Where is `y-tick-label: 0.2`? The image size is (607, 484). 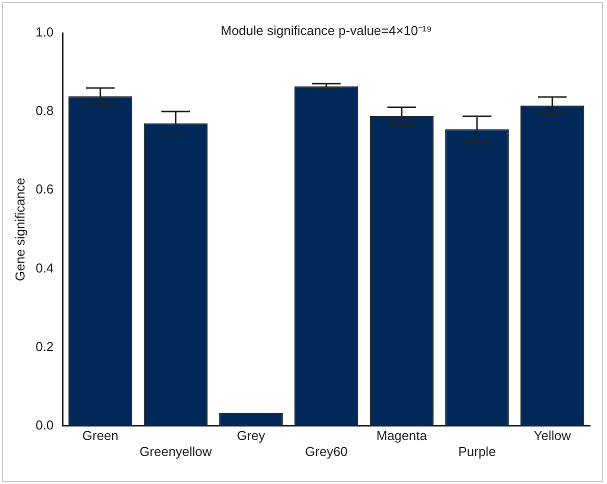
y-tick-label: 0.2 is located at coordinates (45, 346).